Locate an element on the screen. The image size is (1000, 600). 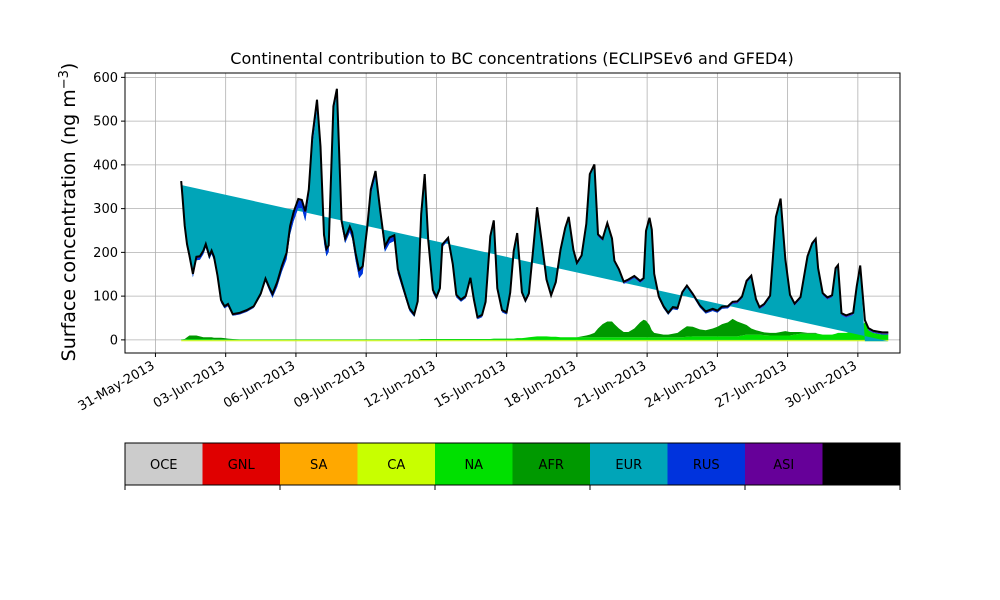
colorbar-cell-oce is located at coordinates (164, 464).